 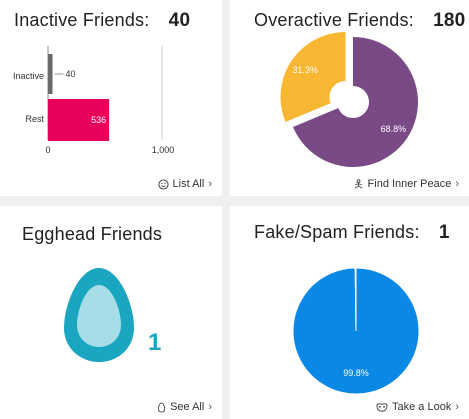 I want to click on smiley-icon, so click(x=163, y=184).